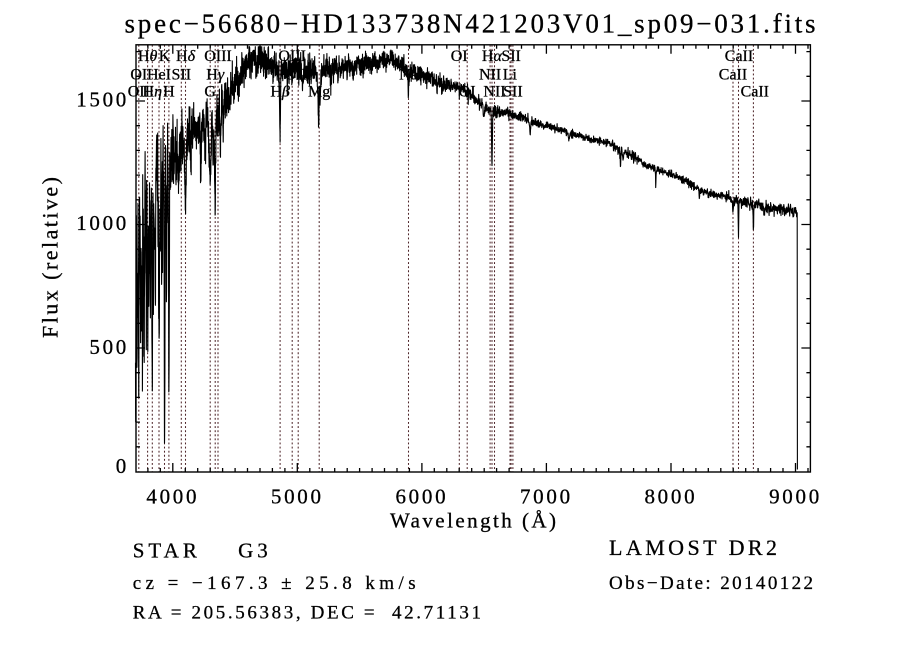  I want to click on svg-text: cz = −167.3 ± 25.8 km/s, so click(274, 583).